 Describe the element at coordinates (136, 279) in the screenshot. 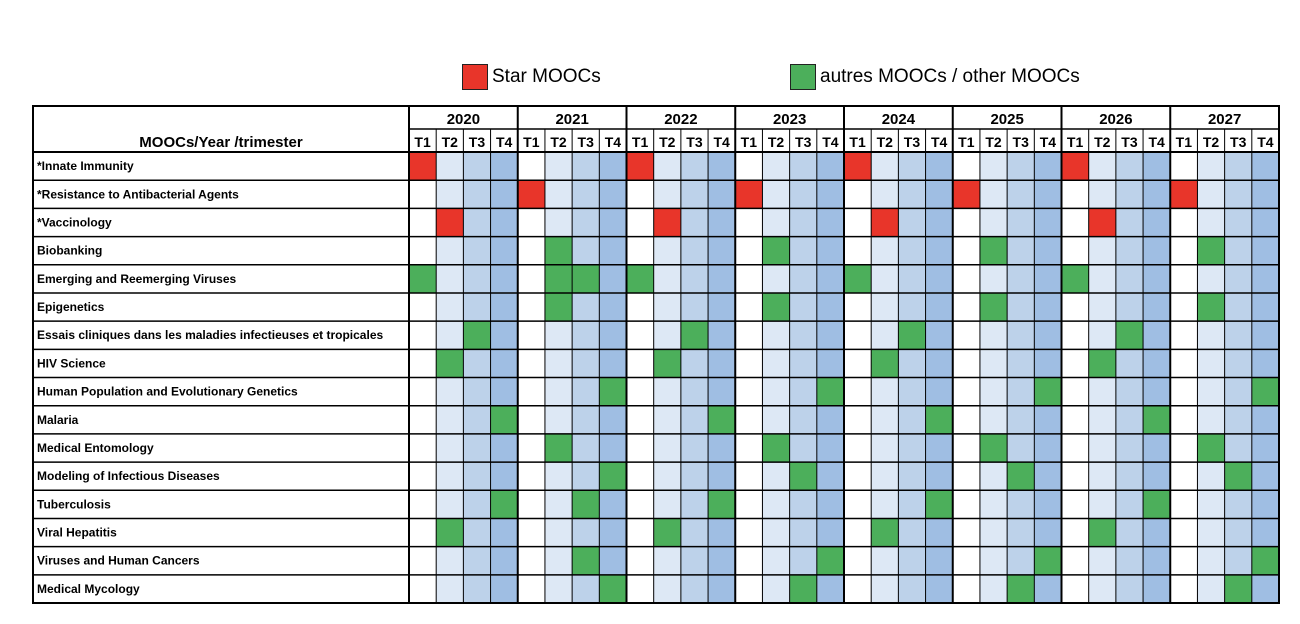

I see `course-label: Emerging and Reemerging Viruses` at that location.